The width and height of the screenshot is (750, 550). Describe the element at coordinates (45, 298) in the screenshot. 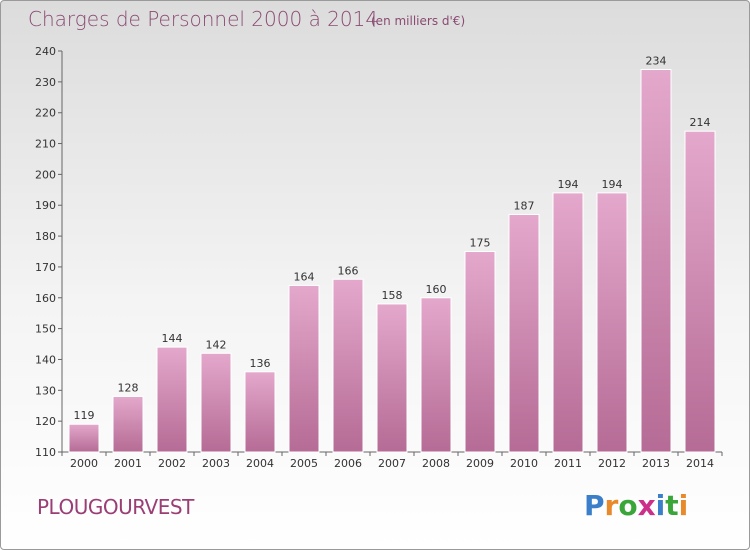

I see `y-tick-label: 160` at that location.